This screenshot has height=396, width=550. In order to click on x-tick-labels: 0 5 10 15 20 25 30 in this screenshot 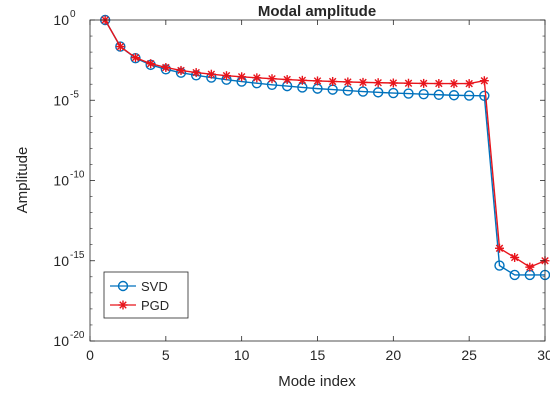, I will do `click(318, 355)`.